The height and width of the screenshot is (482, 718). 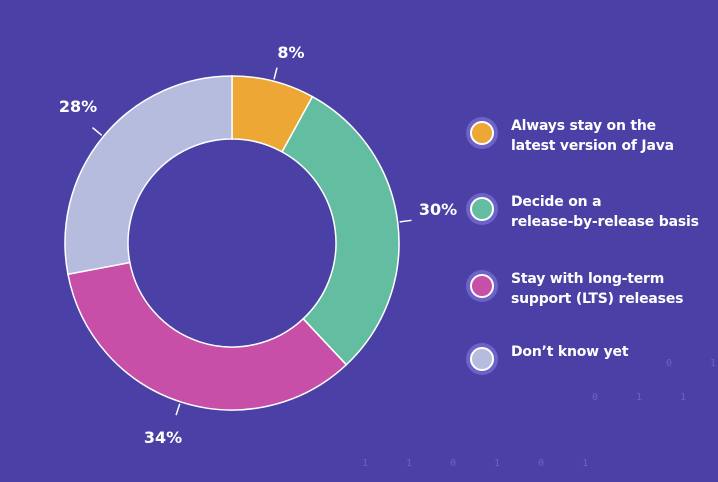 I want to click on legend-label: Don’t know yet, so click(x=570, y=352).